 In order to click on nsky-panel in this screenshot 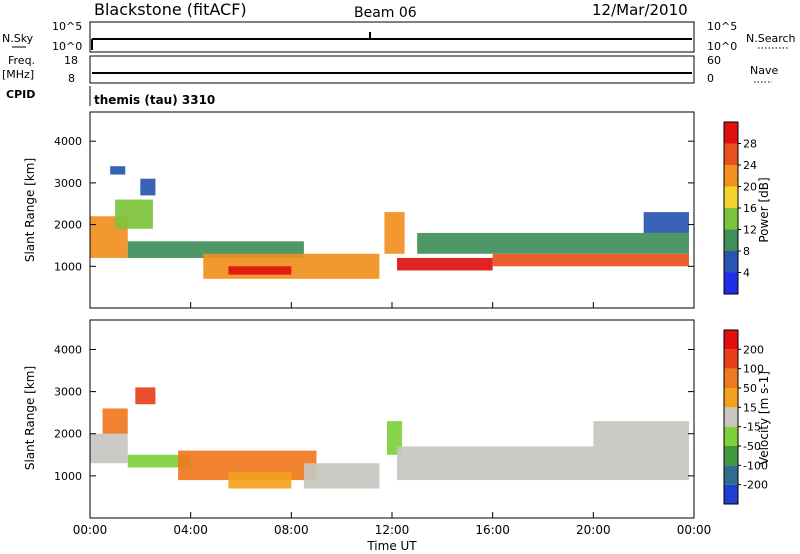, I will do `click(392, 37)`.